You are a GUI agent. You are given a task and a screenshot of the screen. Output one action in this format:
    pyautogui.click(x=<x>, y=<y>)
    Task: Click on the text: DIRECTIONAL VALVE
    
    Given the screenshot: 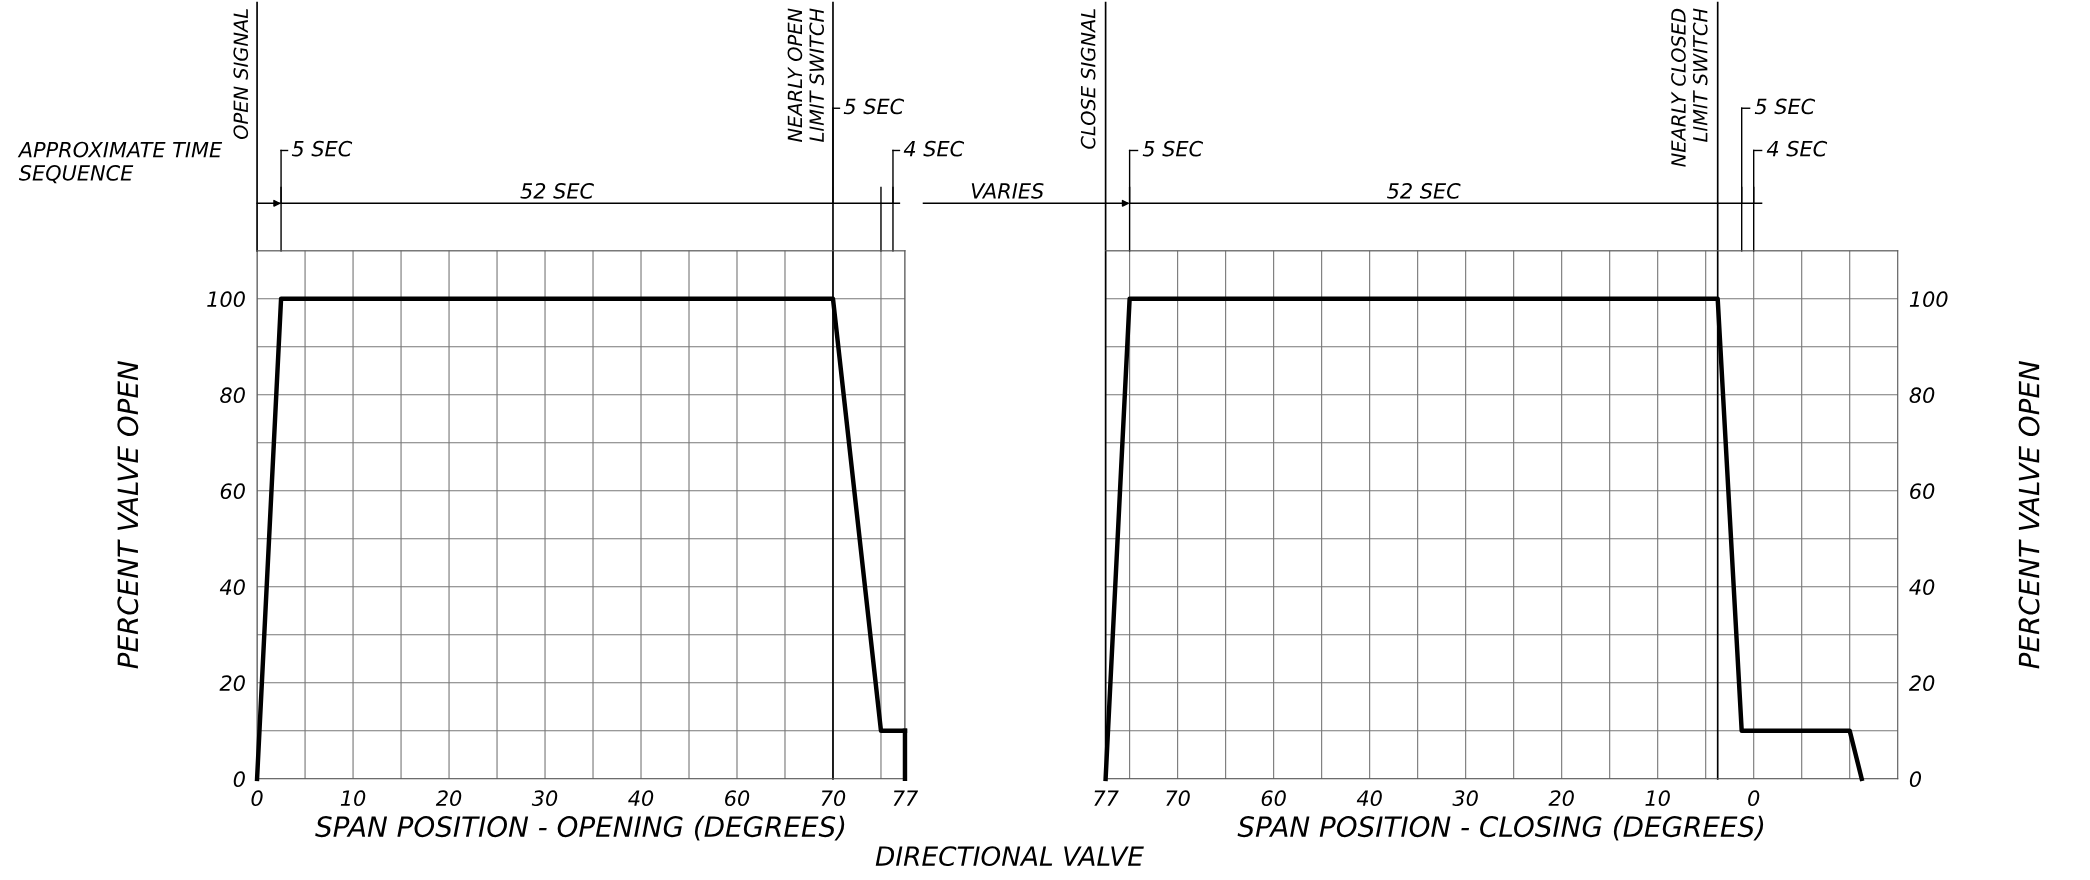 What is the action you would take?
    pyautogui.click(x=1009, y=856)
    